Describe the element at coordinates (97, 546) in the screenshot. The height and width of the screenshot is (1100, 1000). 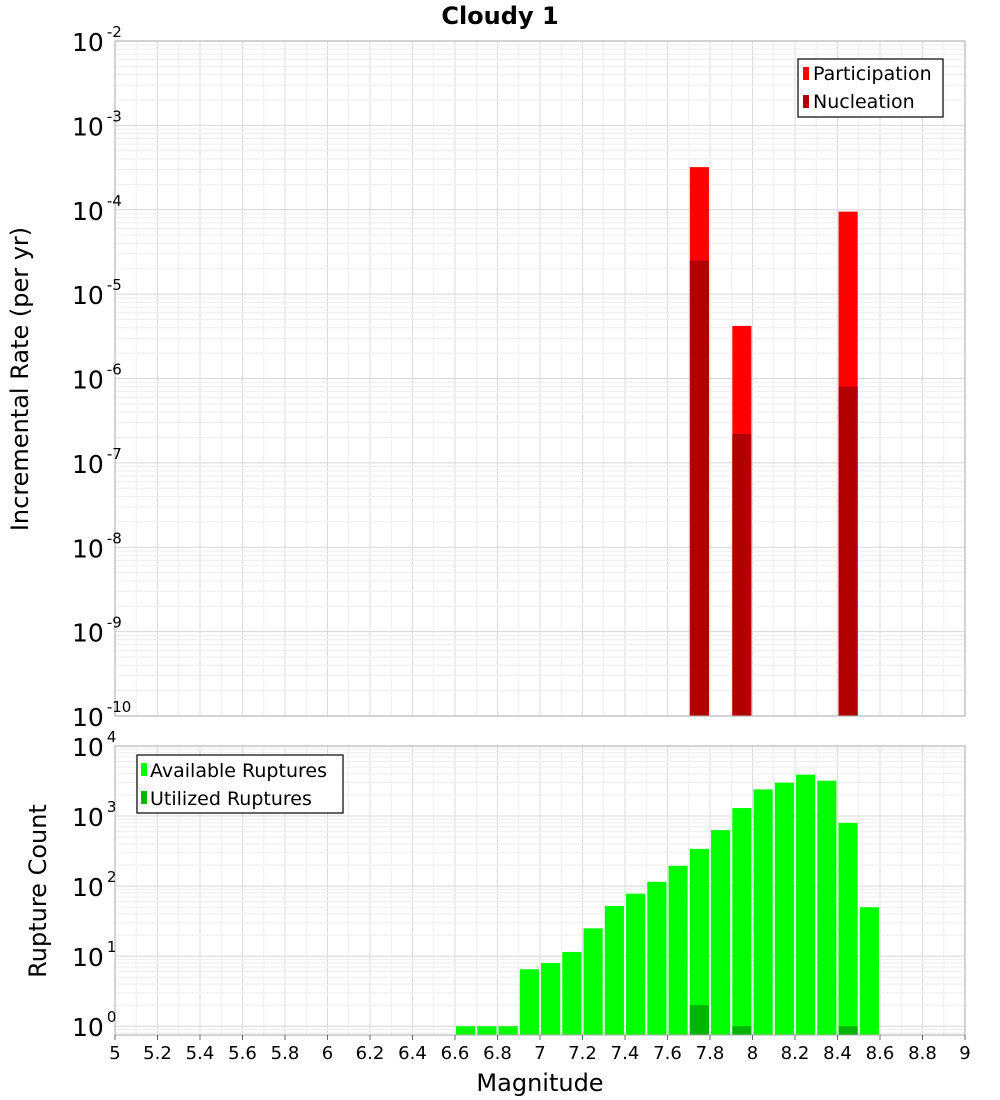
I see `y-tick-label: 10 -8` at that location.